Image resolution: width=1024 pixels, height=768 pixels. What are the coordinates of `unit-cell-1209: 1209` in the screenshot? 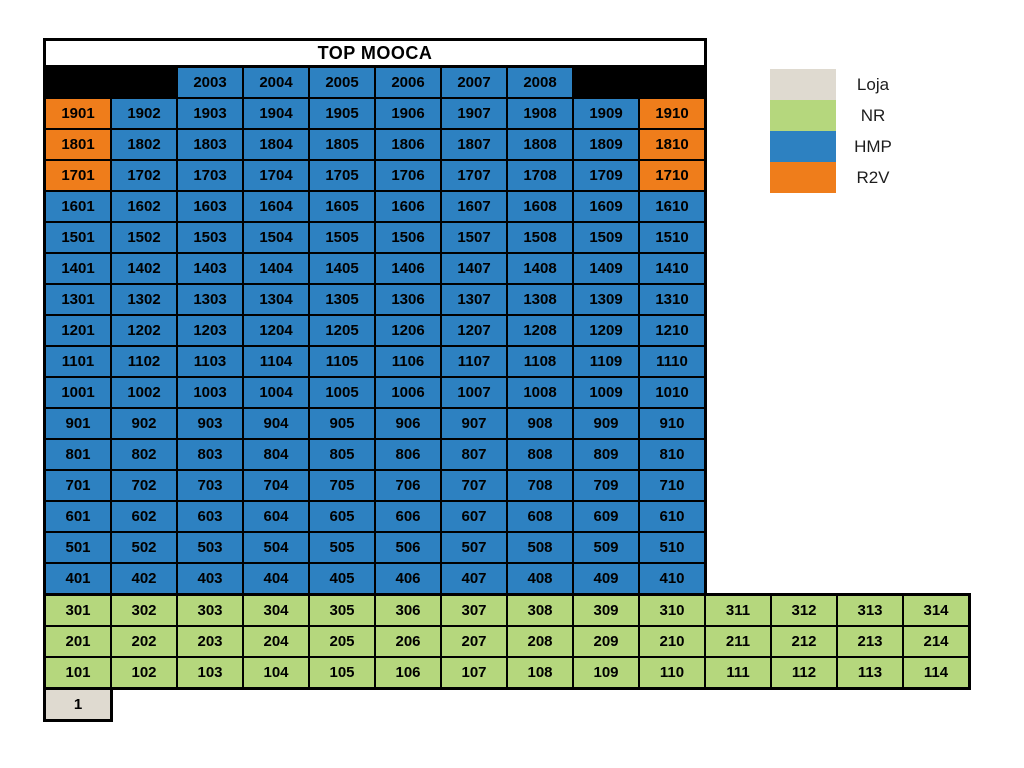 It's located at (606, 330).